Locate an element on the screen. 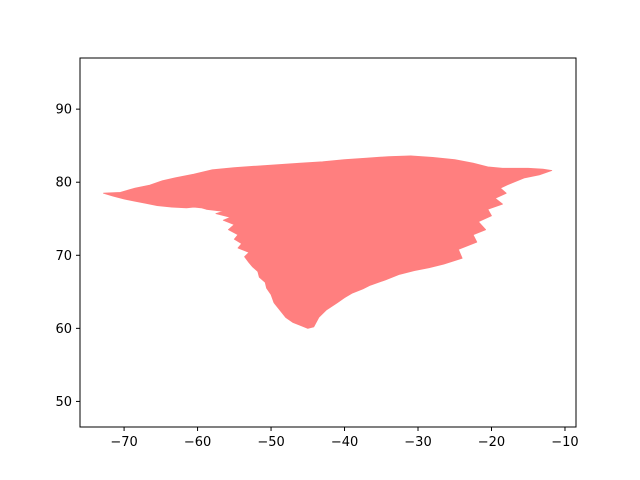 Image resolution: width=640 pixels, height=480 pixels. x-tick-label: −20 is located at coordinates (491, 442).